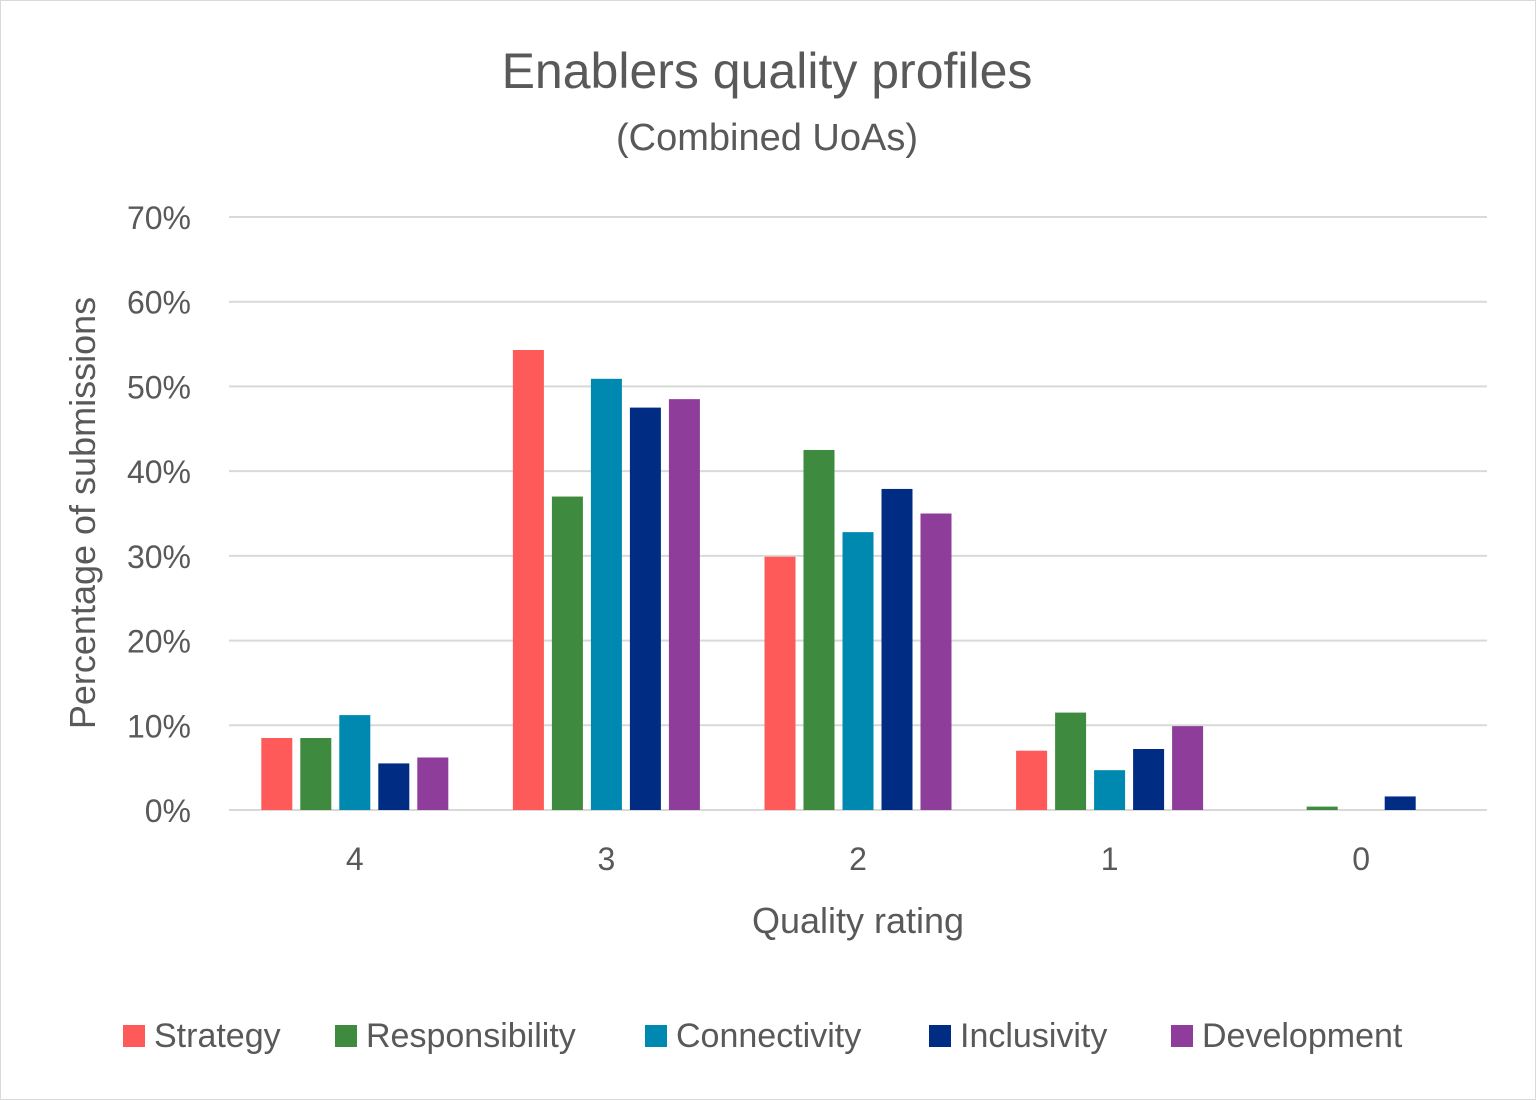 The width and height of the screenshot is (1536, 1100). Describe the element at coordinates (1182, 1036) in the screenshot. I see `legend-swatch-development` at that location.